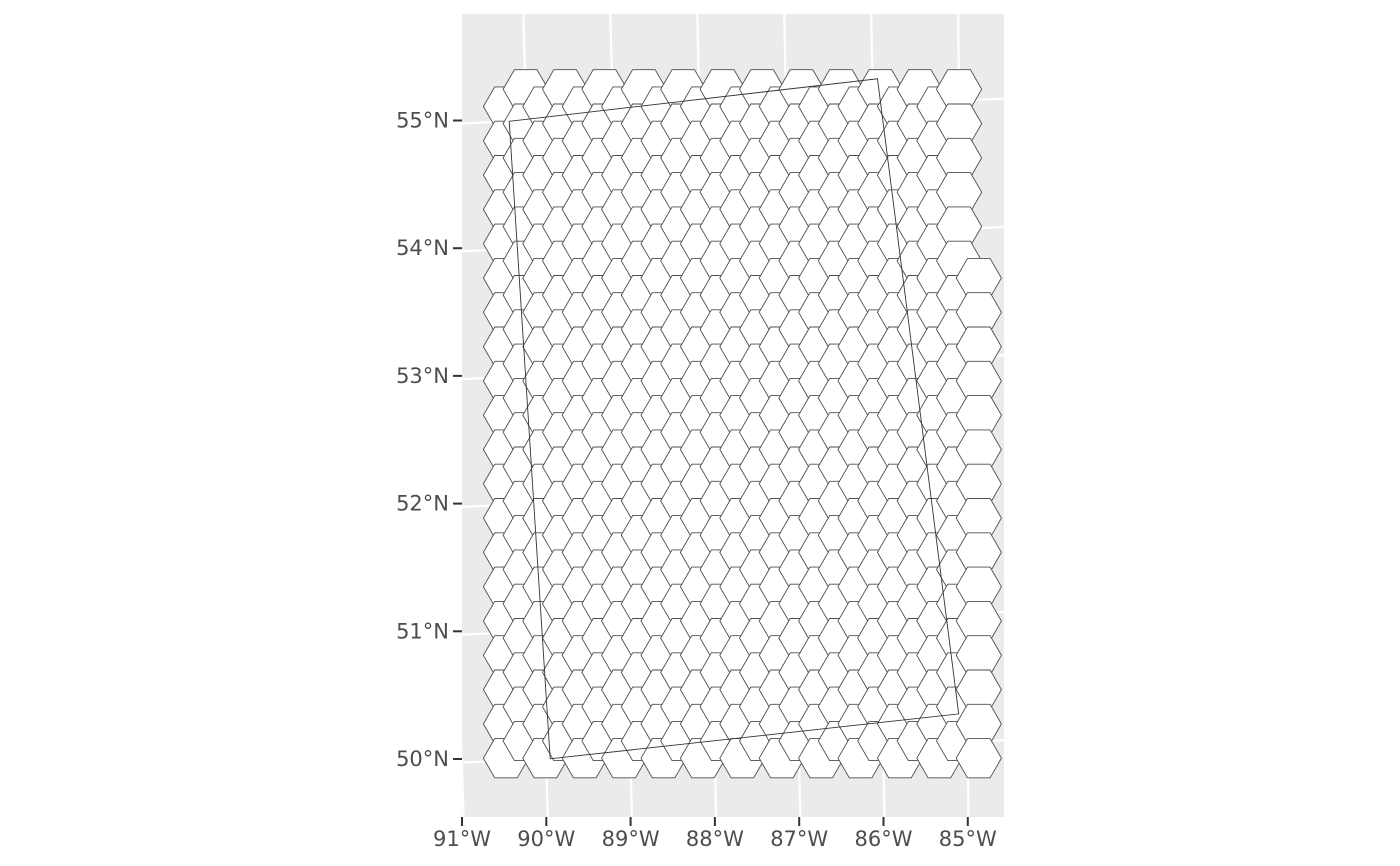  I want to click on x-tick-label: 87°W, so click(799, 839).